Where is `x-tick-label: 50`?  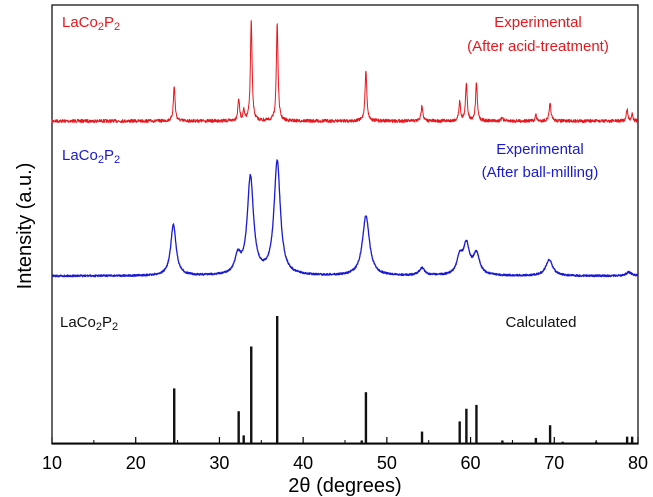
x-tick-label: 50 is located at coordinates (387, 463).